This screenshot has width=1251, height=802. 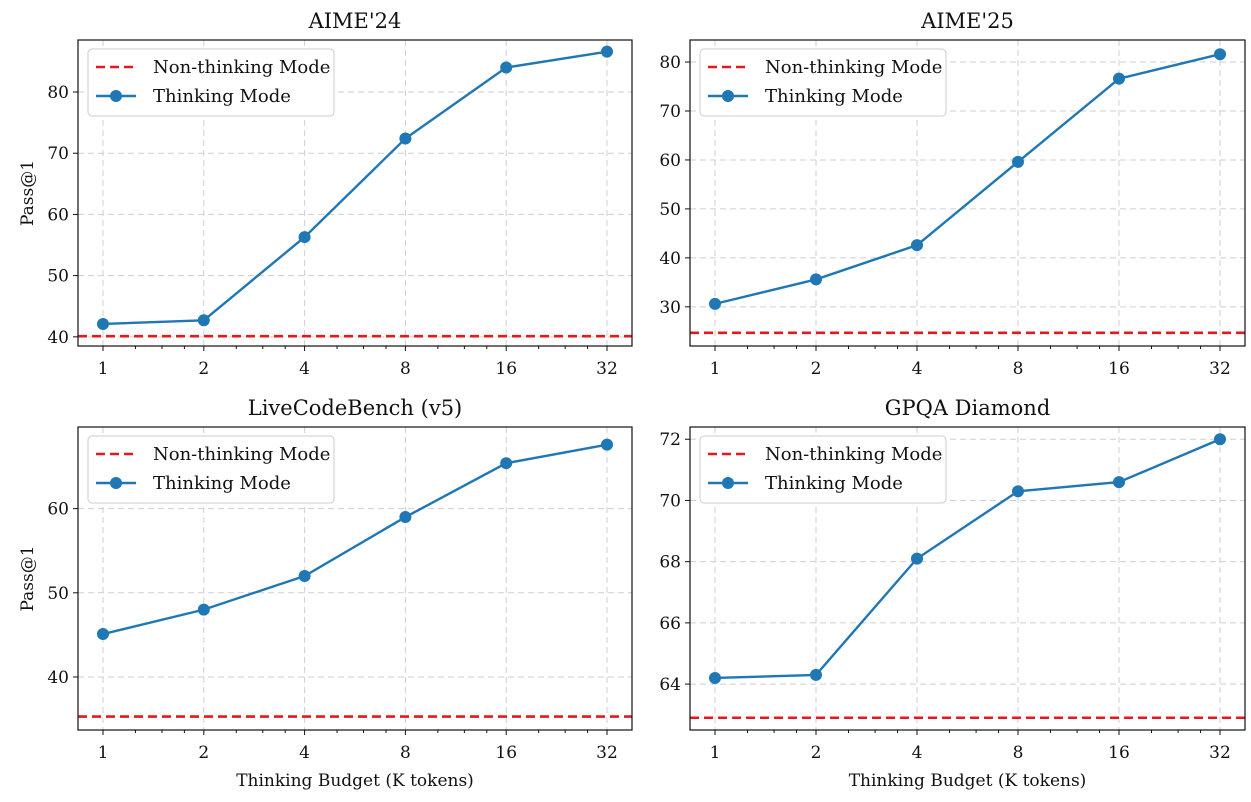 What do you see at coordinates (355, 408) in the screenshot?
I see `chart-title: LiveCodeBench (v5)` at bounding box center [355, 408].